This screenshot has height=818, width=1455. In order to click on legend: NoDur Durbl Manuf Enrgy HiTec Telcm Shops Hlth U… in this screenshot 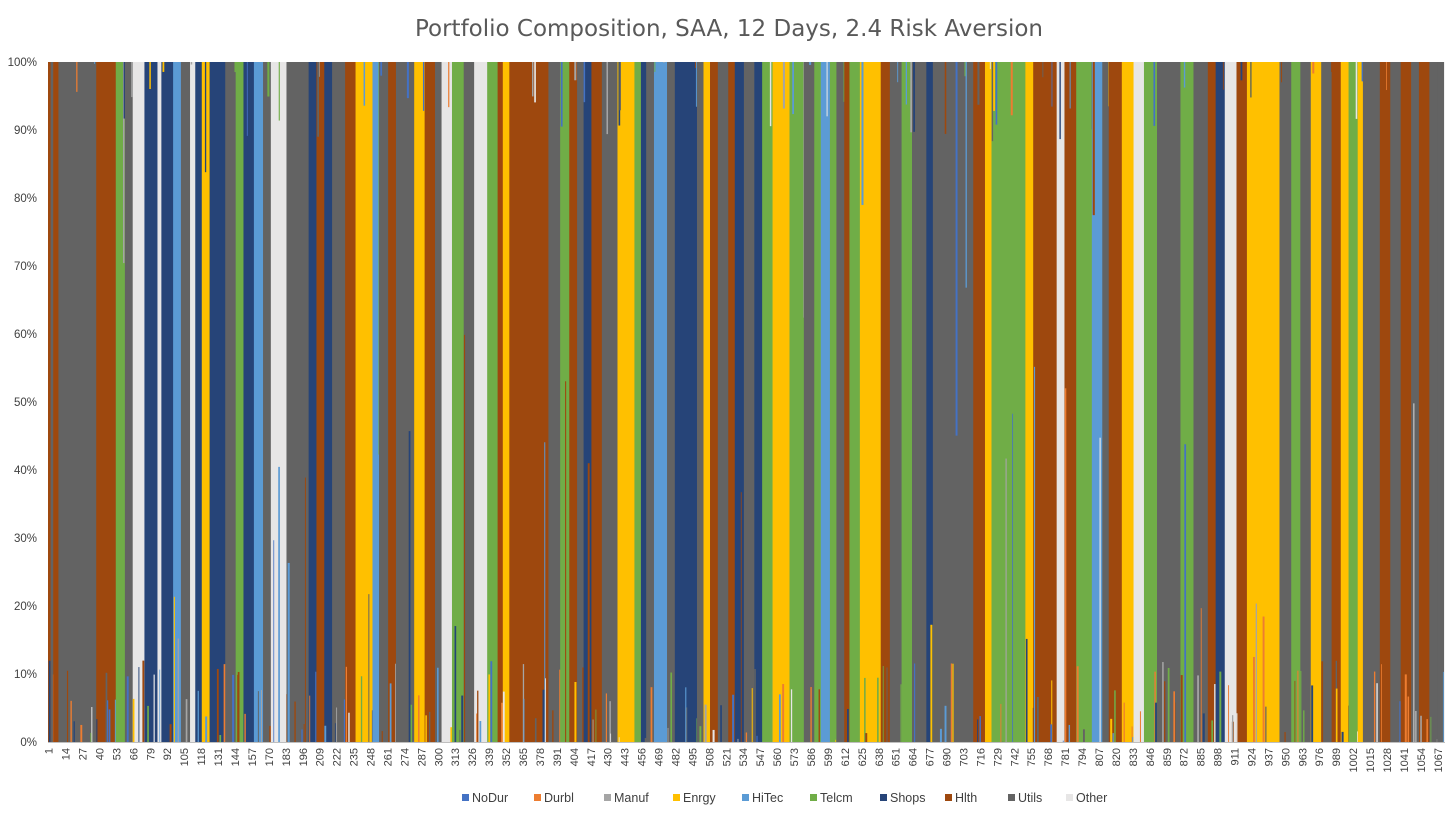, I will do `click(784, 798)`.